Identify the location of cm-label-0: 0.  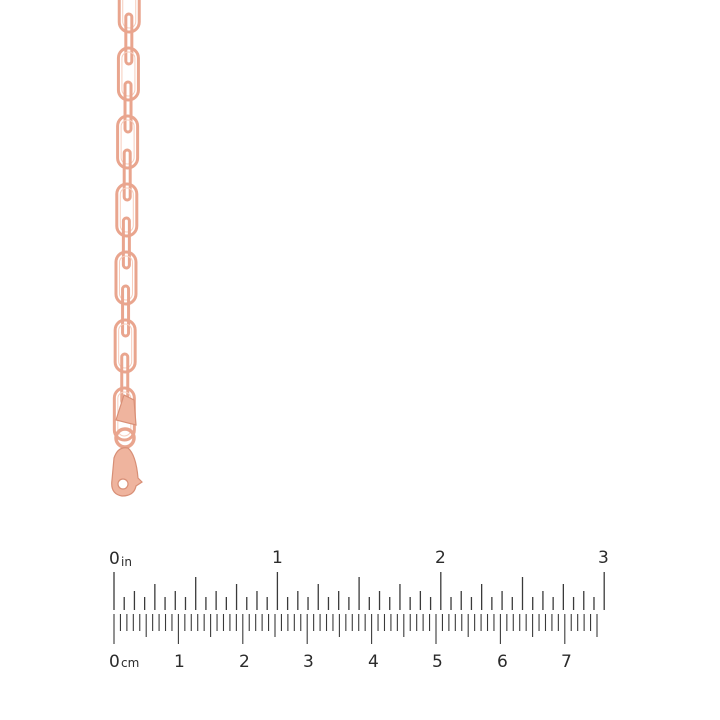
(114, 662).